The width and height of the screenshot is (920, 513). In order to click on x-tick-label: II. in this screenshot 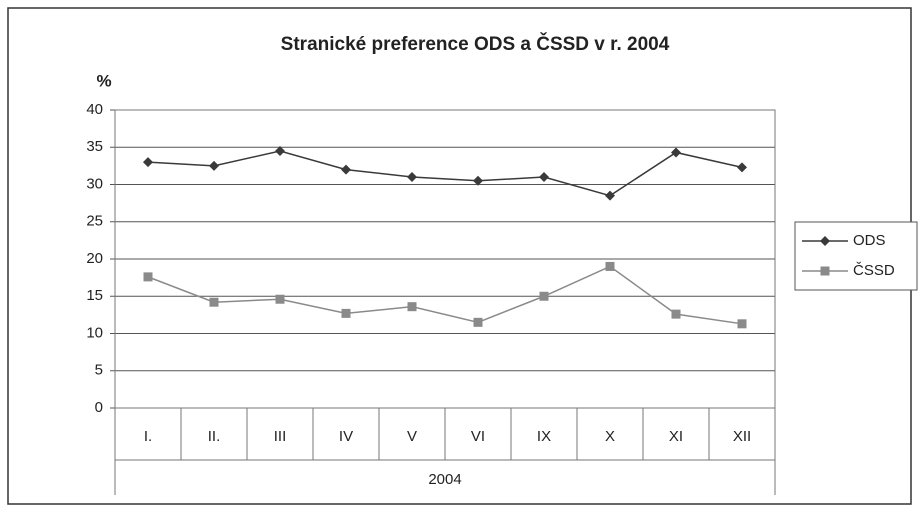, I will do `click(214, 436)`.